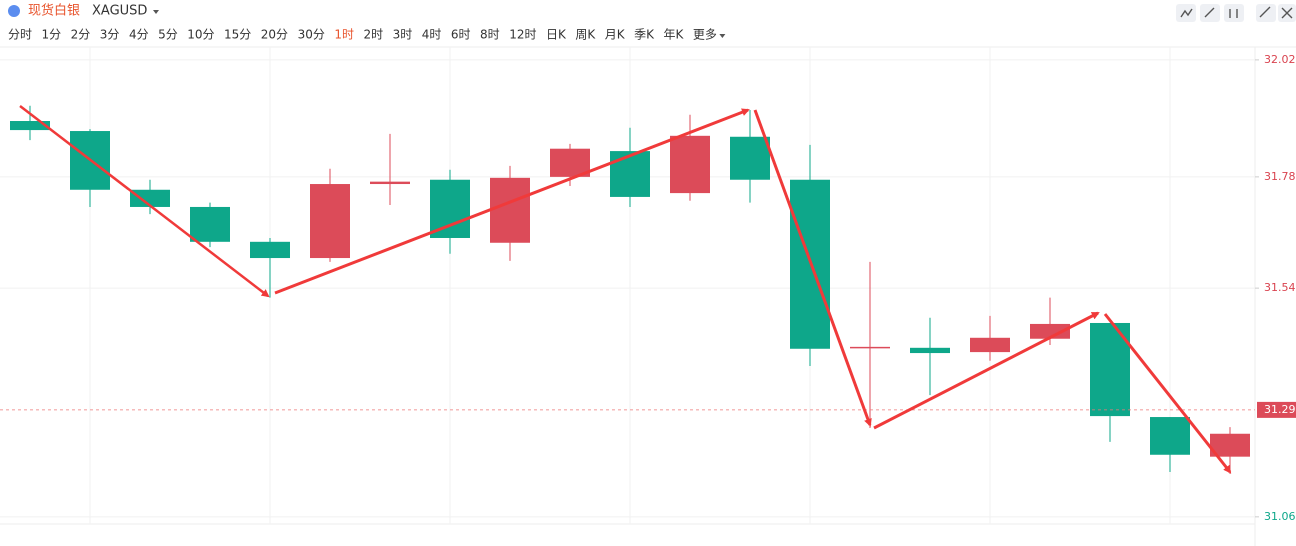 The width and height of the screenshot is (1296, 546). I want to click on interval-tab: 更多, so click(705, 35).